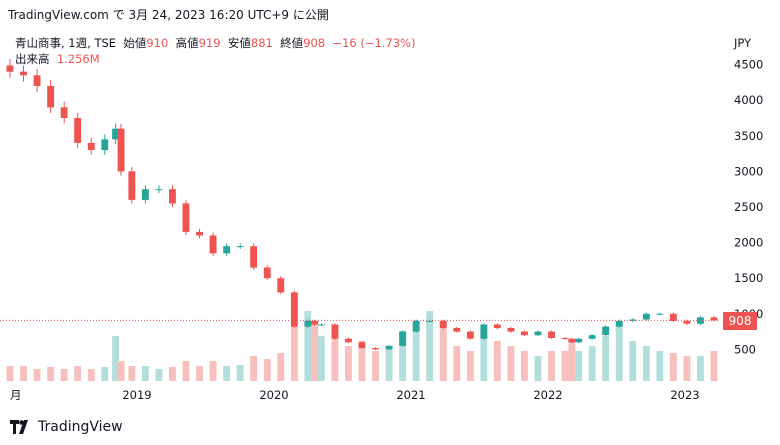  What do you see at coordinates (314, 43) in the screenshot?
I see `close-value: 908` at bounding box center [314, 43].